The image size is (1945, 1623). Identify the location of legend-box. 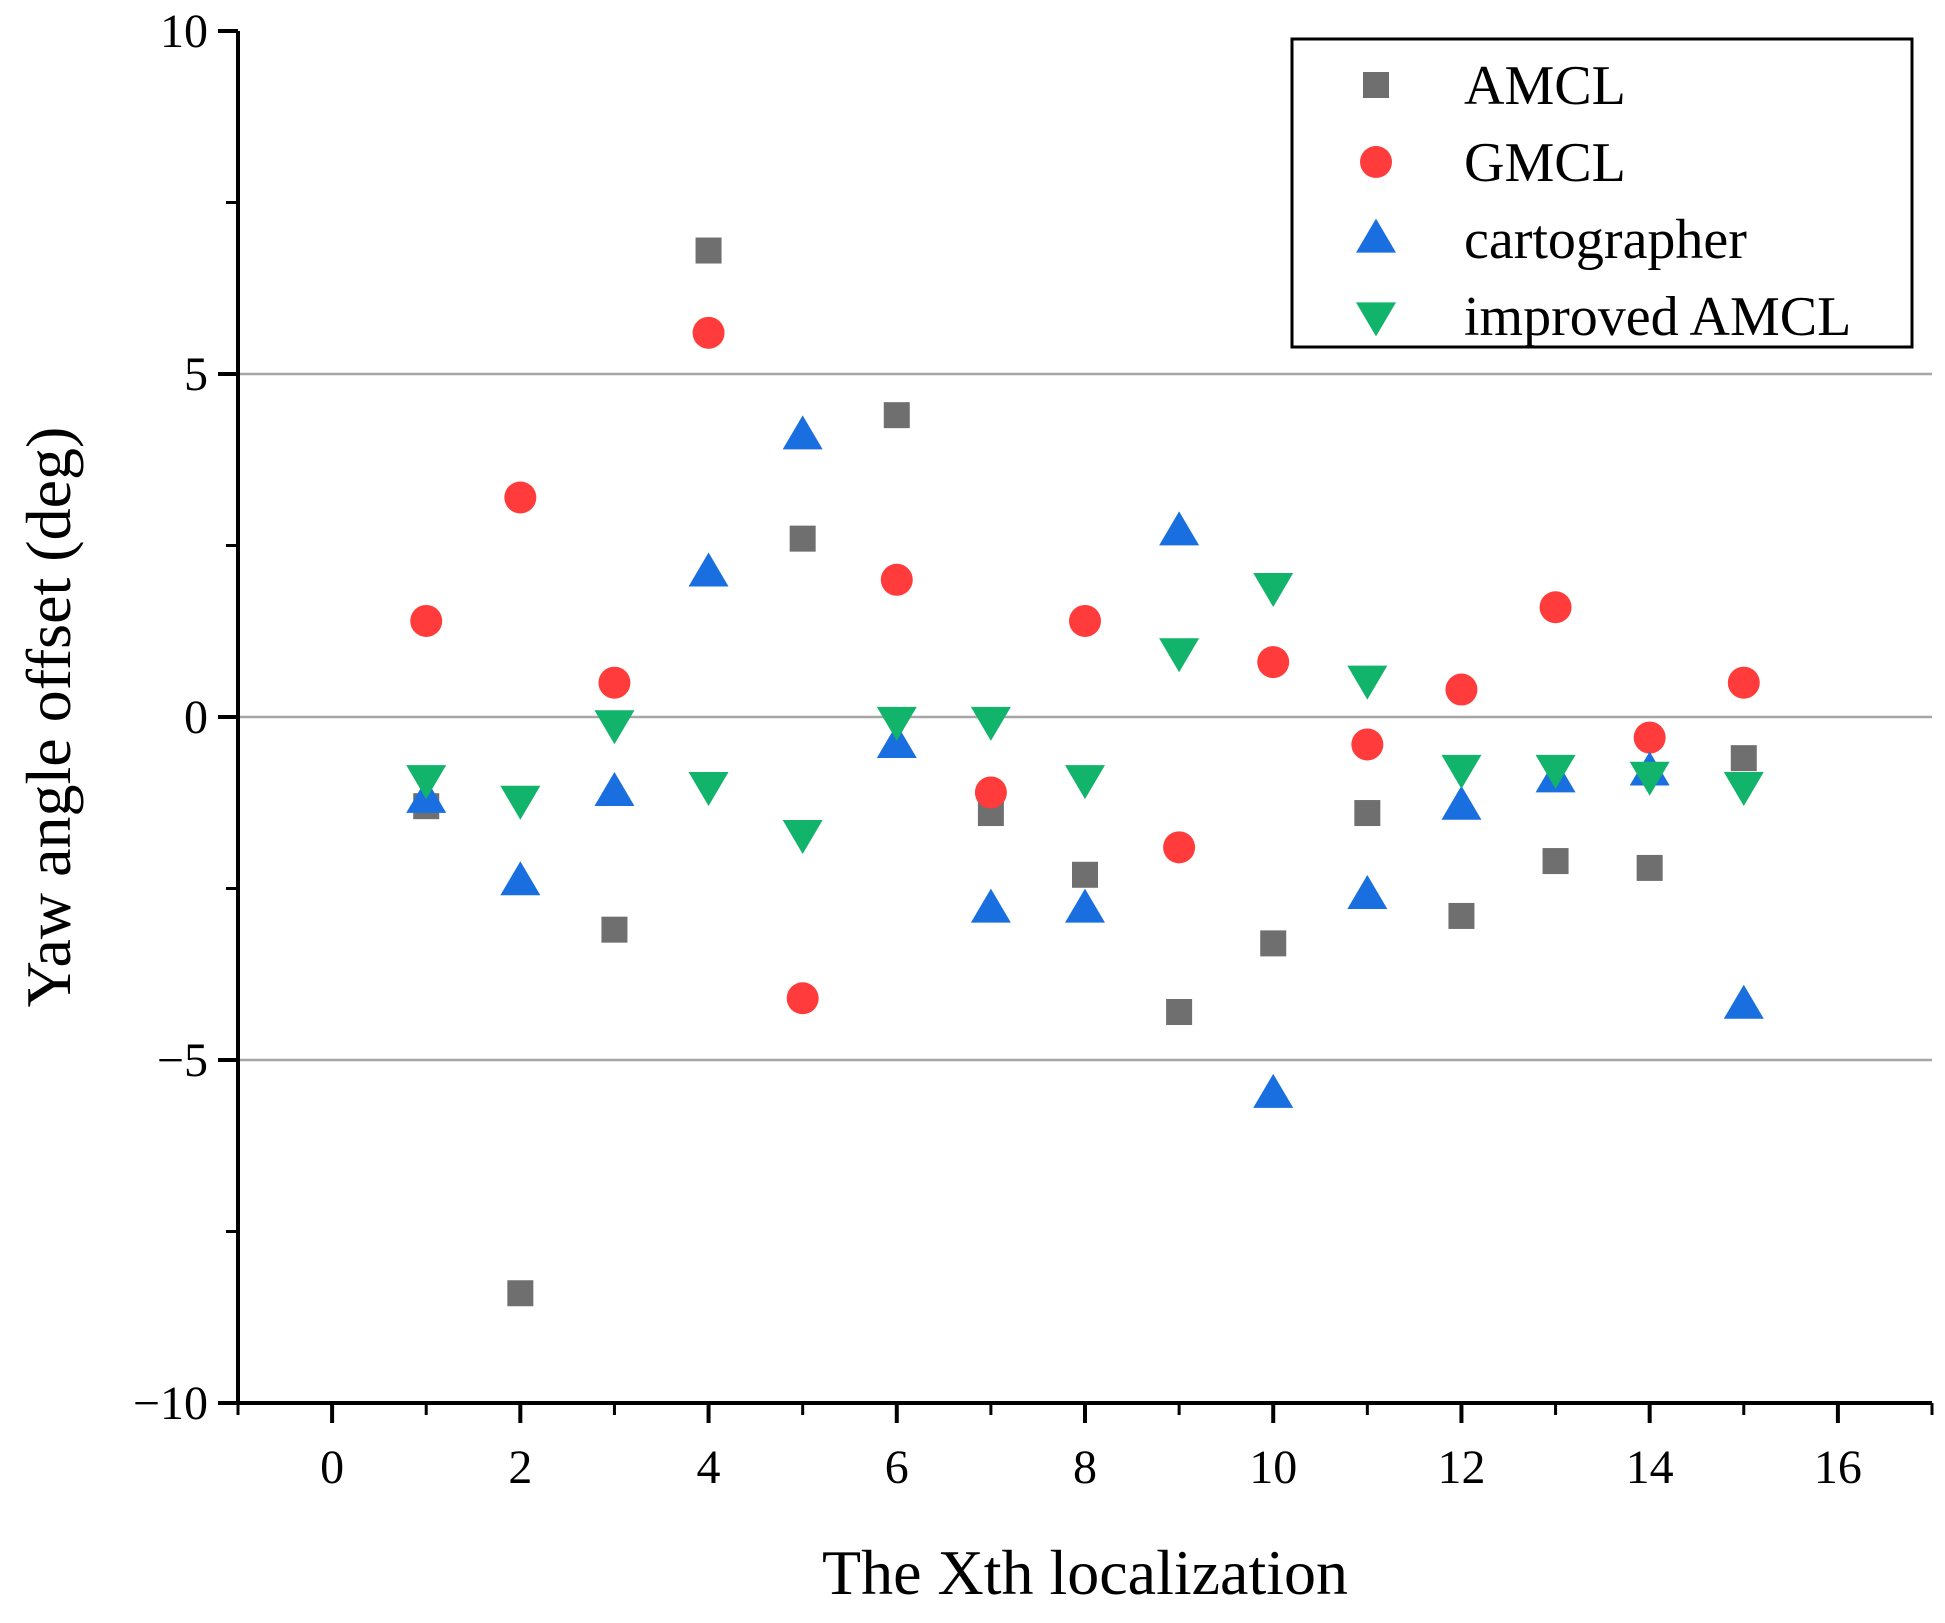
(1602, 193).